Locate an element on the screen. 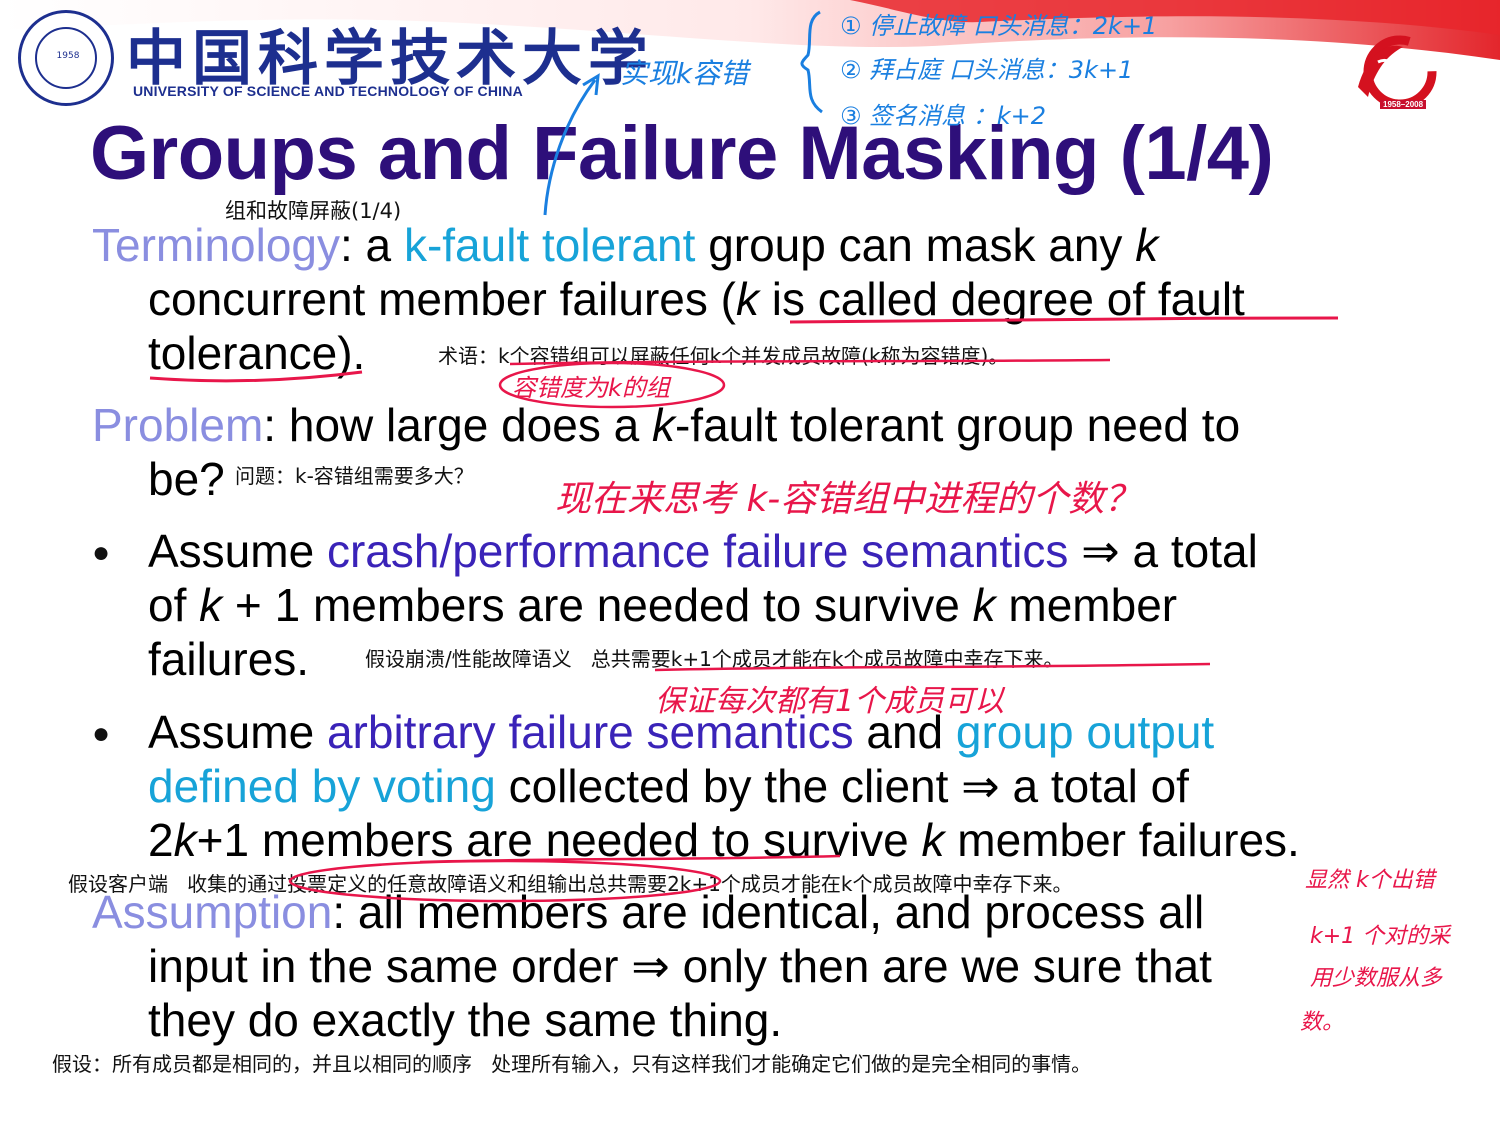 The height and width of the screenshot is (1125, 1500). terminology-line-3: tolerance). is located at coordinates (257, 353).